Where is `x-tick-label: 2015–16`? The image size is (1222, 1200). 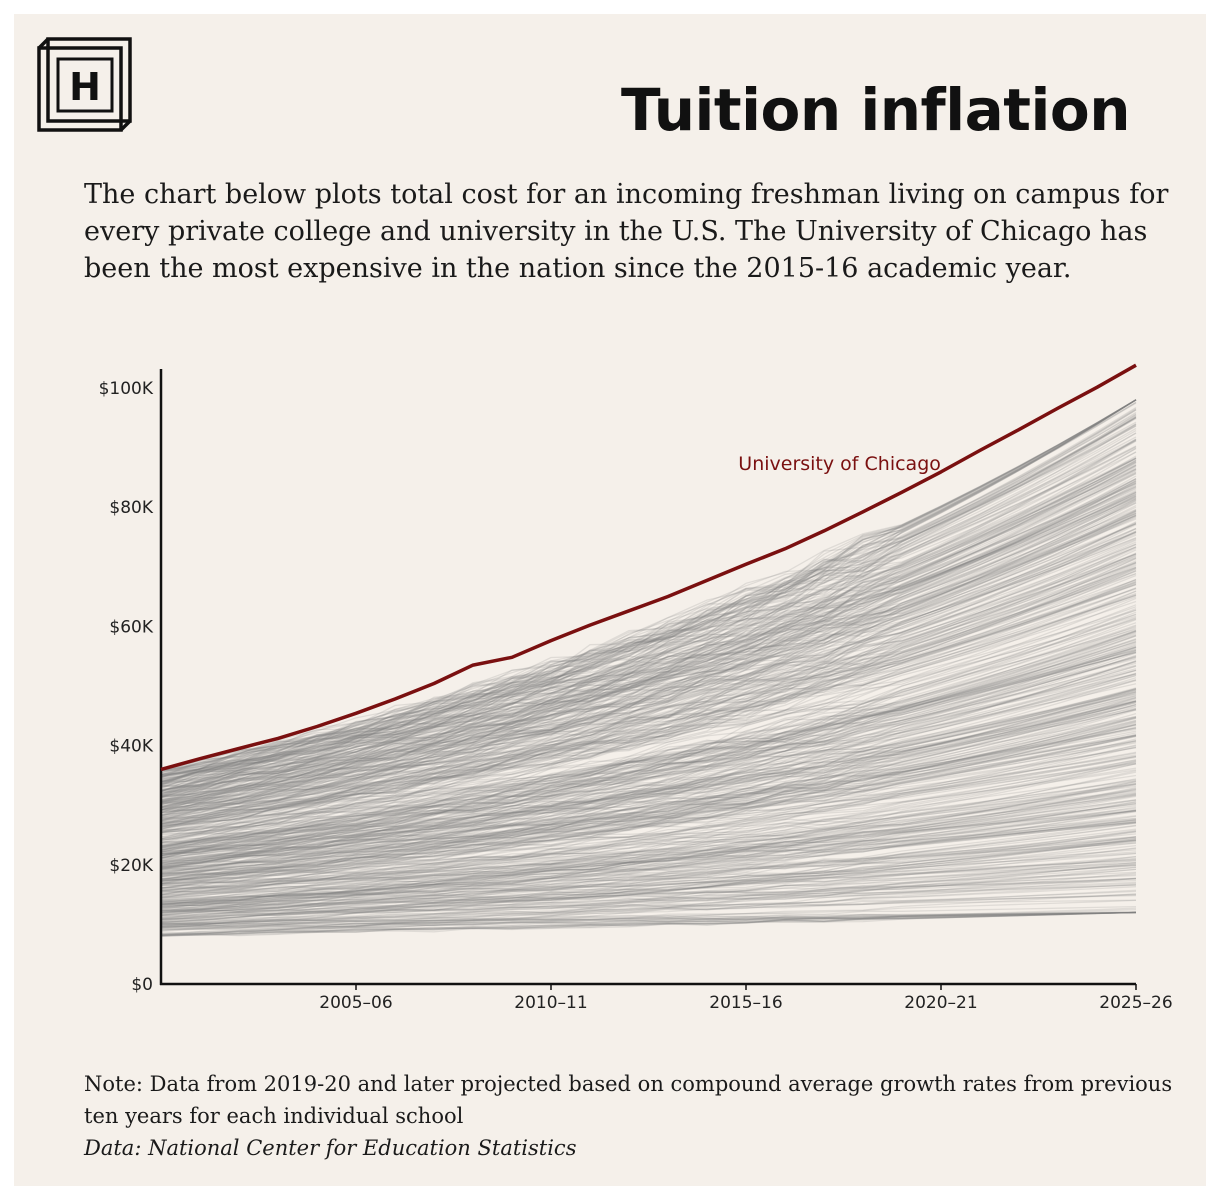 x-tick-label: 2015–16 is located at coordinates (745, 1003).